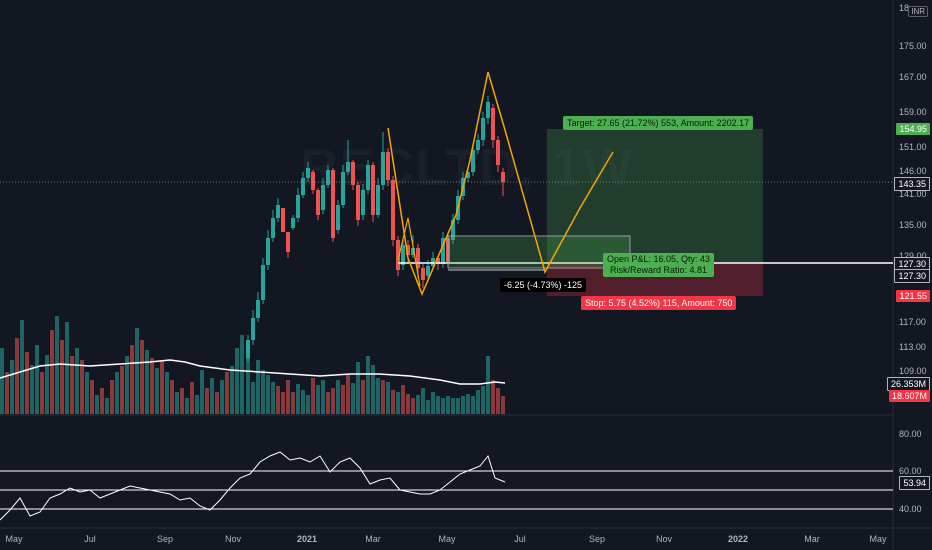 The height and width of the screenshot is (550, 932). Describe the element at coordinates (812, 539) in the screenshot. I see `time-tick-label: Mar` at that location.